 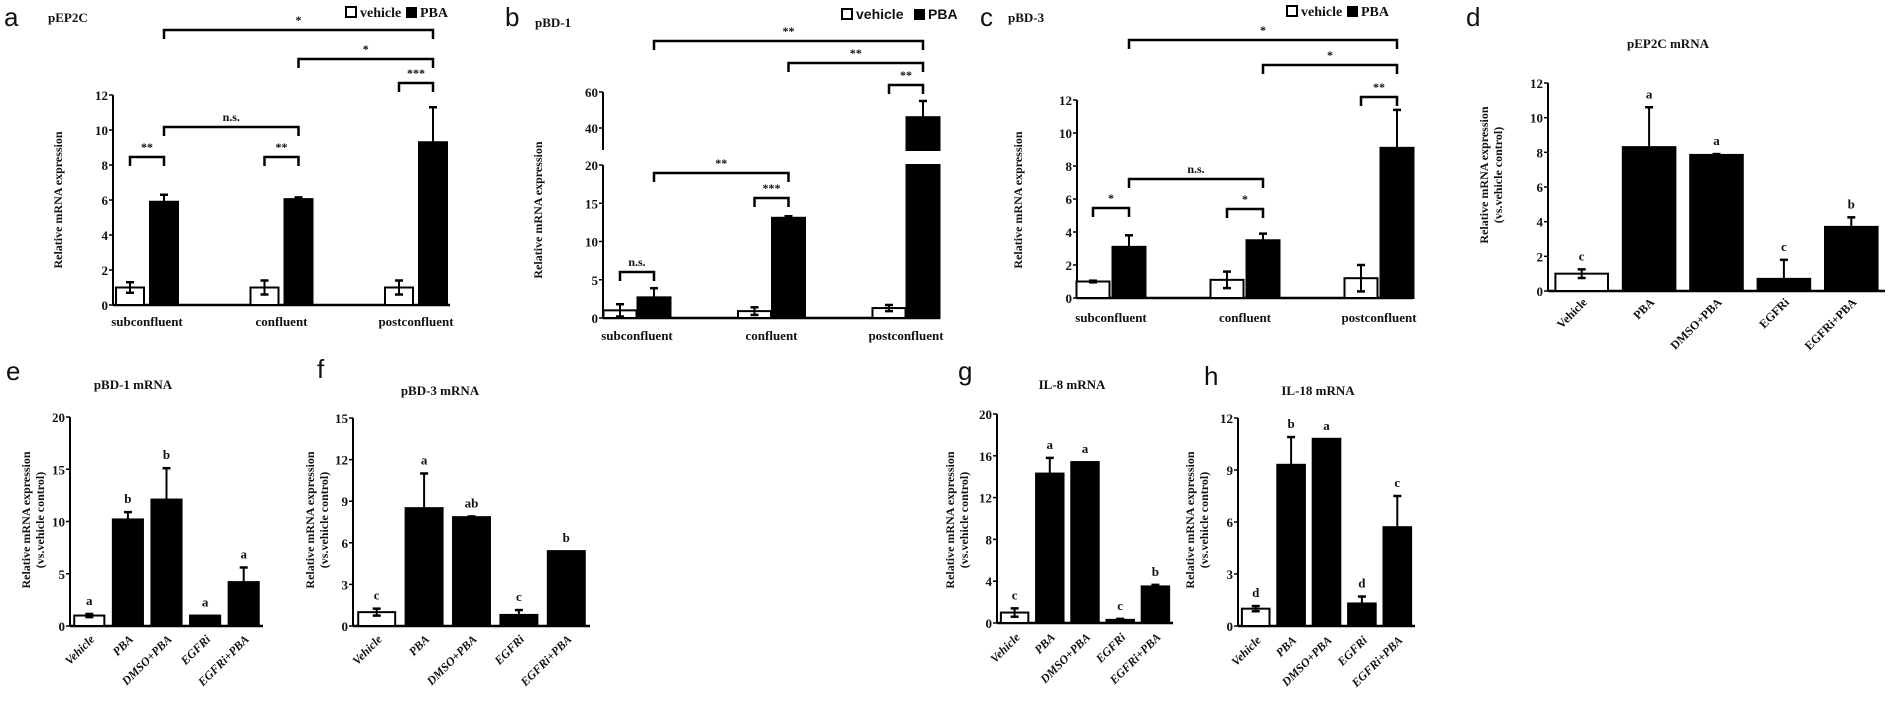 I want to click on group-letter: ab, so click(x=472, y=502).